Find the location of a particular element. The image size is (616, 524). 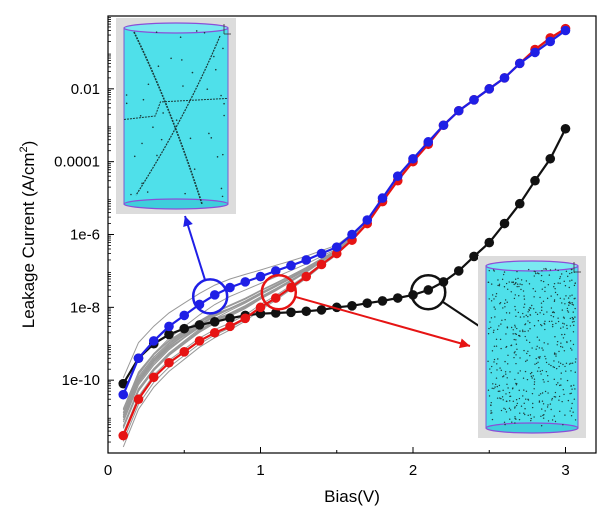

blue-inset is located at coordinates (176, 116).